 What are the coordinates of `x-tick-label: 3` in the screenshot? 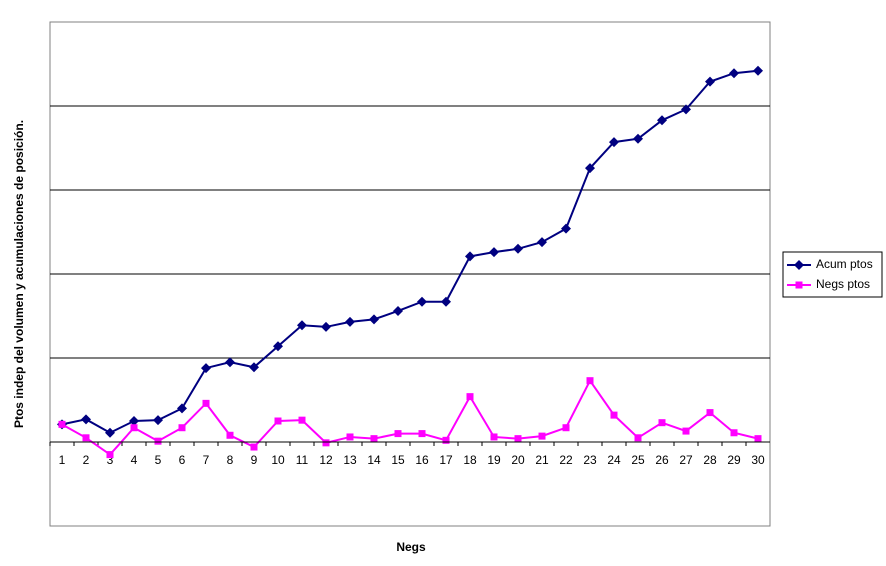 It's located at (110, 460).